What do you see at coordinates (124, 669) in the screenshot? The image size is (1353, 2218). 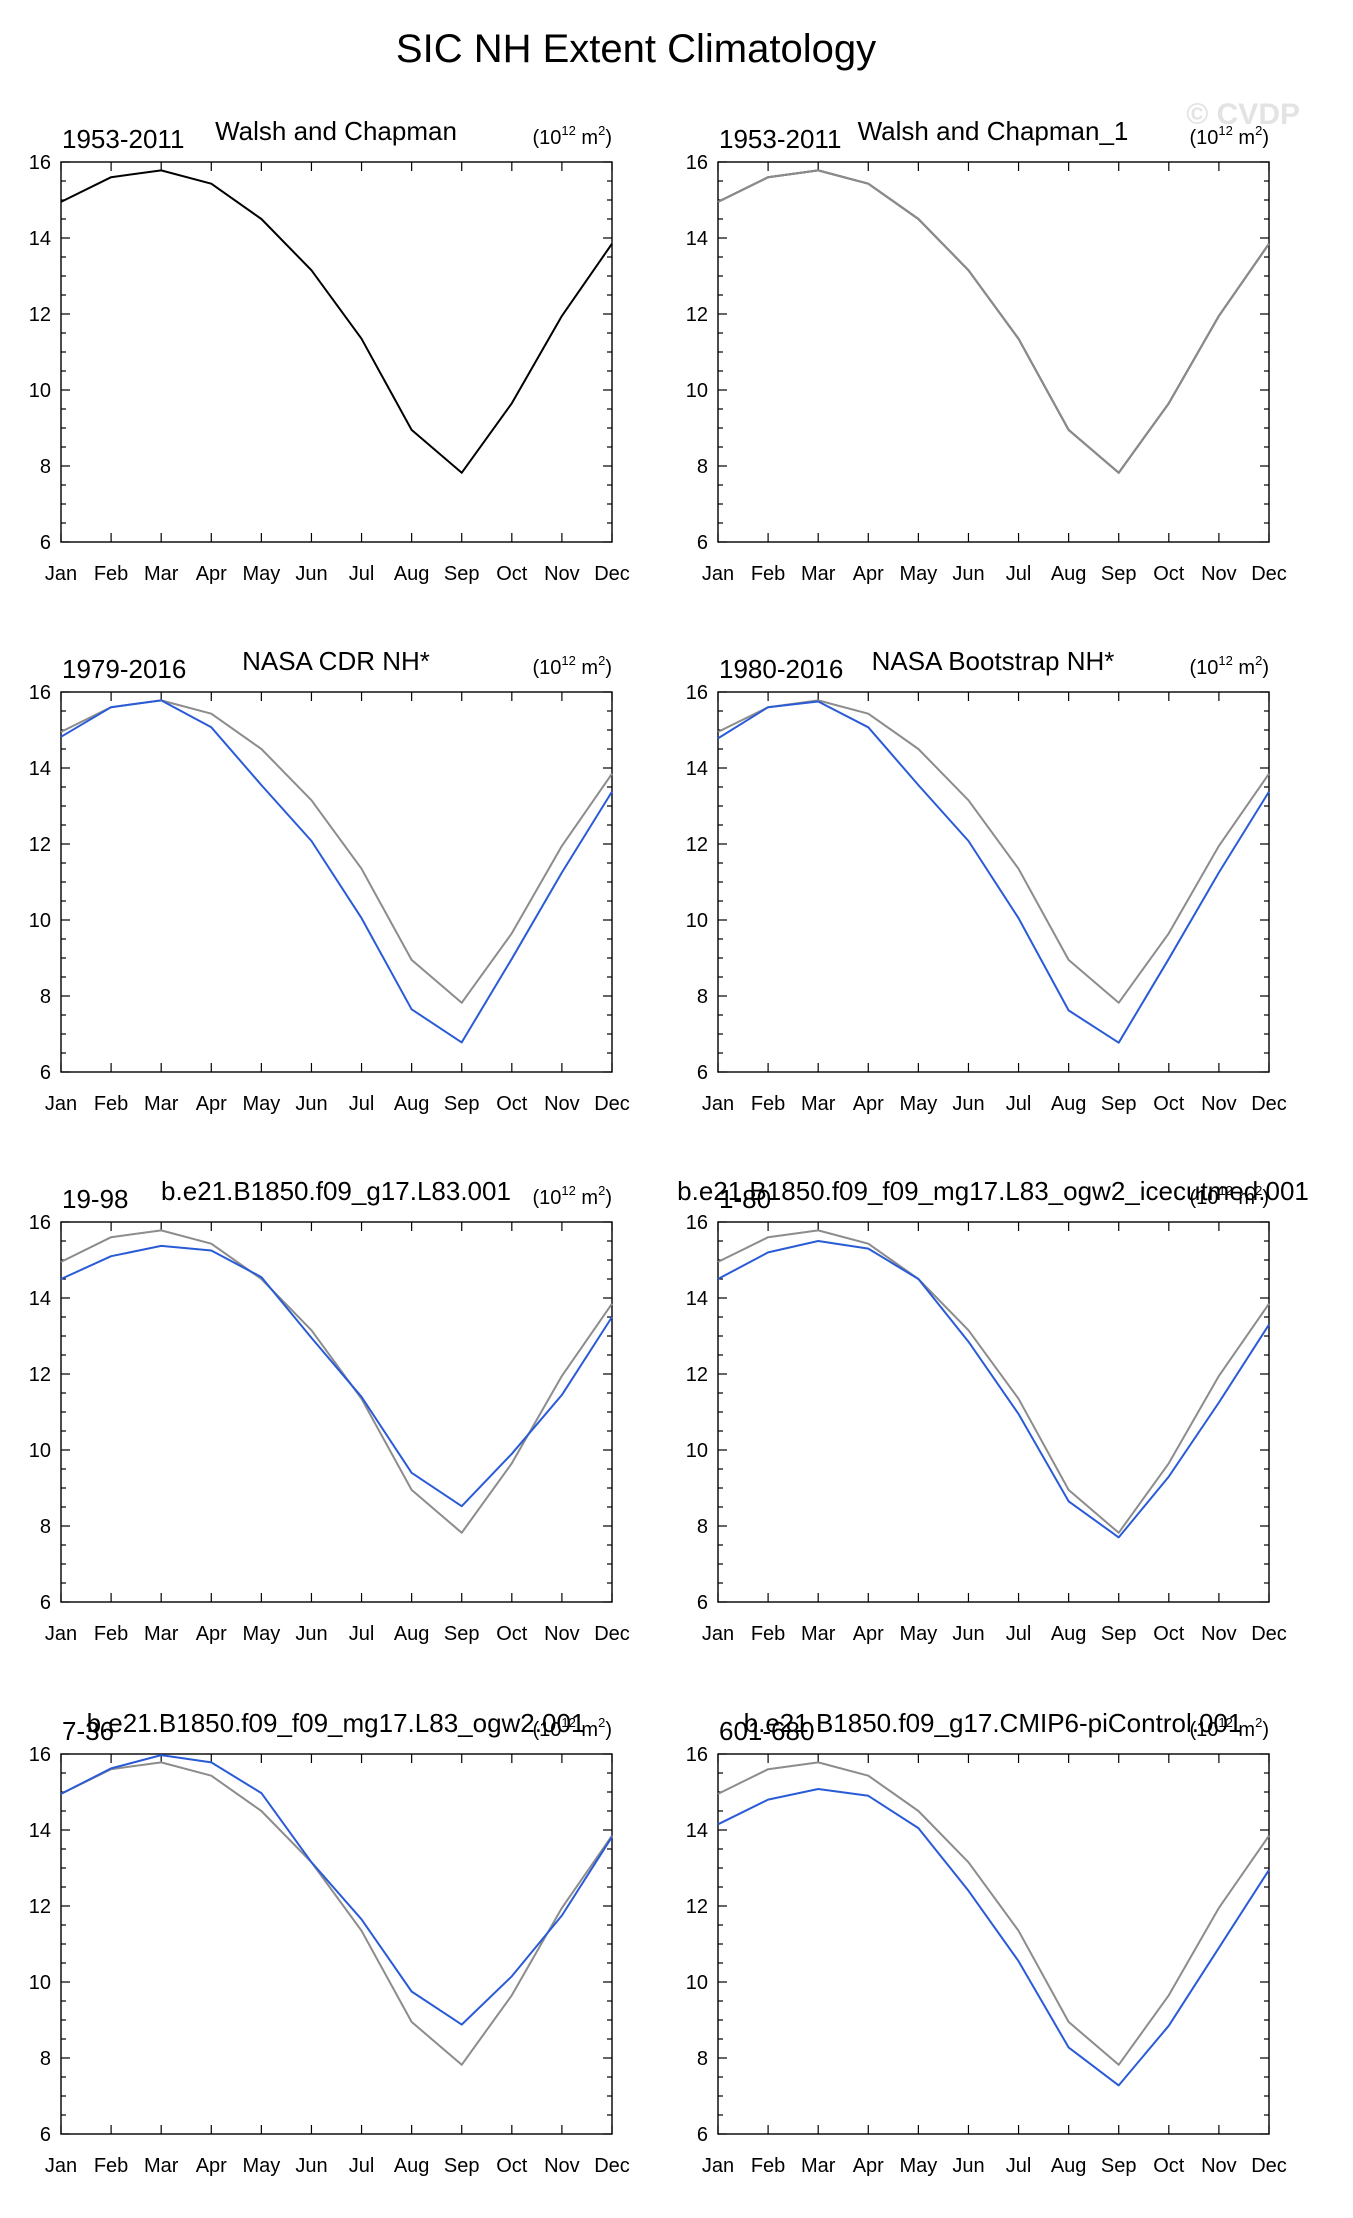 I see `panel-period-label: 1979-2016` at bounding box center [124, 669].